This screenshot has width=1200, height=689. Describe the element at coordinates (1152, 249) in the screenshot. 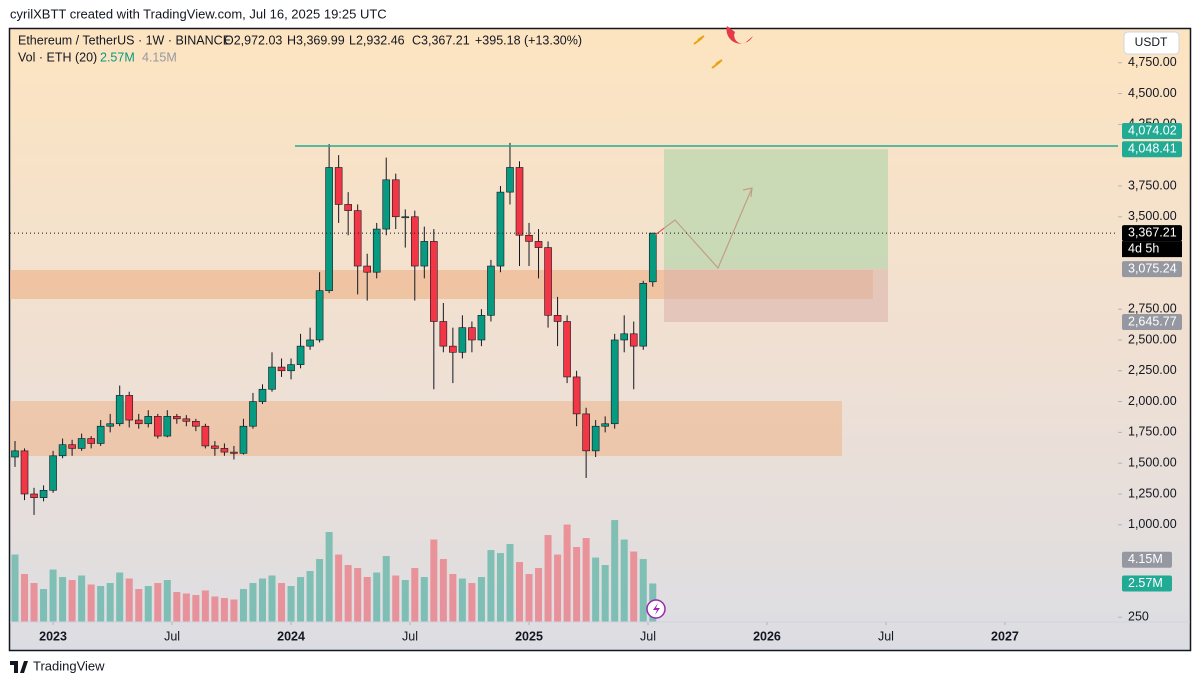

I see `countdown-badge` at that location.